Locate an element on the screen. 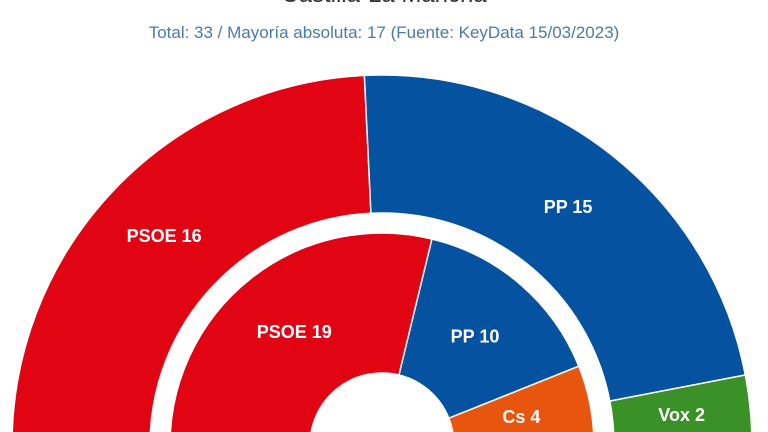  data-label: PP 10 is located at coordinates (475, 336).